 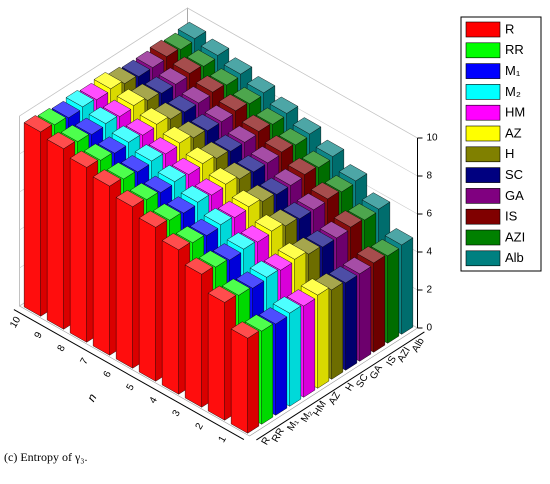 I want to click on legend-label: AZI, so click(x=515, y=236).